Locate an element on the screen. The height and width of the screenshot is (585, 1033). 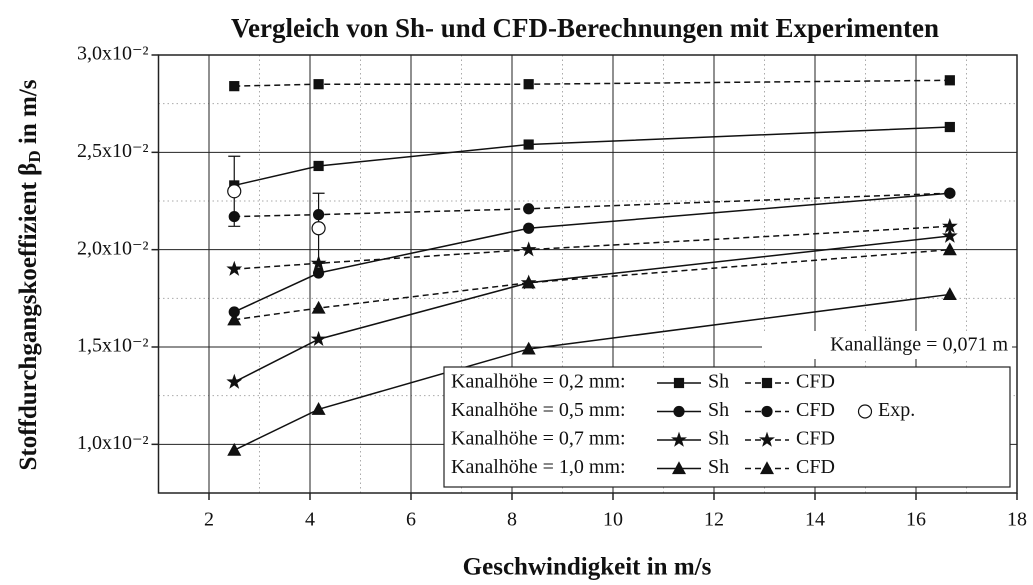
x-tick-label: 14 is located at coordinates (815, 520).